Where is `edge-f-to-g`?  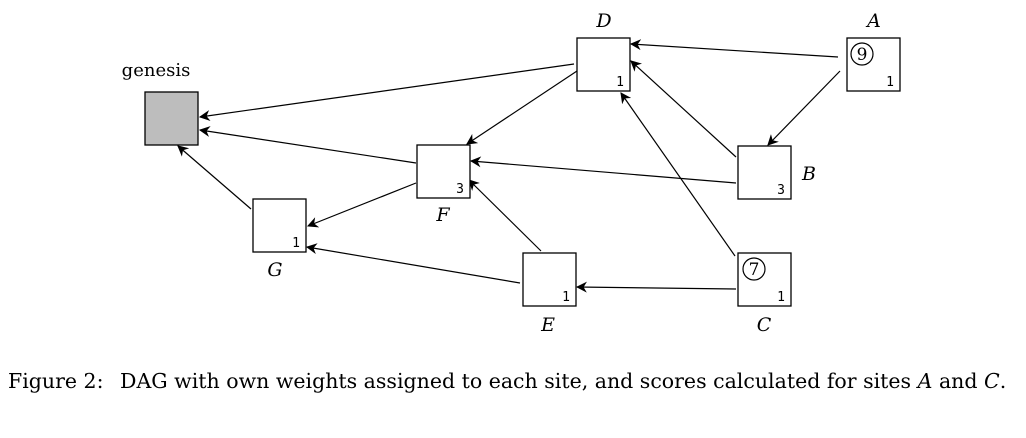 edge-f-to-g is located at coordinates (362, 204).